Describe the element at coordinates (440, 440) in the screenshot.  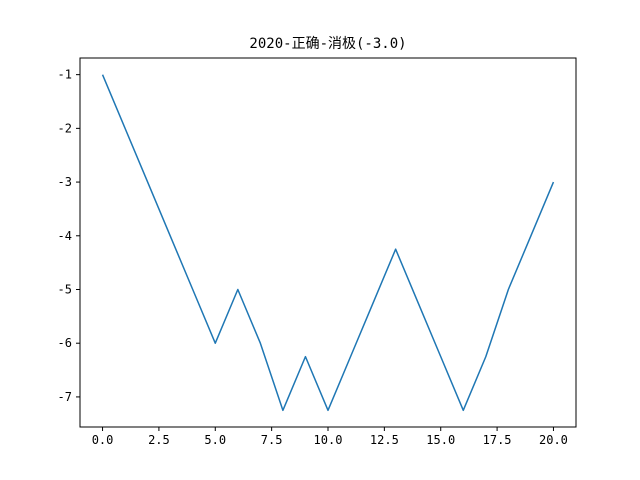
I see `x-tick-label: 15.0` at that location.